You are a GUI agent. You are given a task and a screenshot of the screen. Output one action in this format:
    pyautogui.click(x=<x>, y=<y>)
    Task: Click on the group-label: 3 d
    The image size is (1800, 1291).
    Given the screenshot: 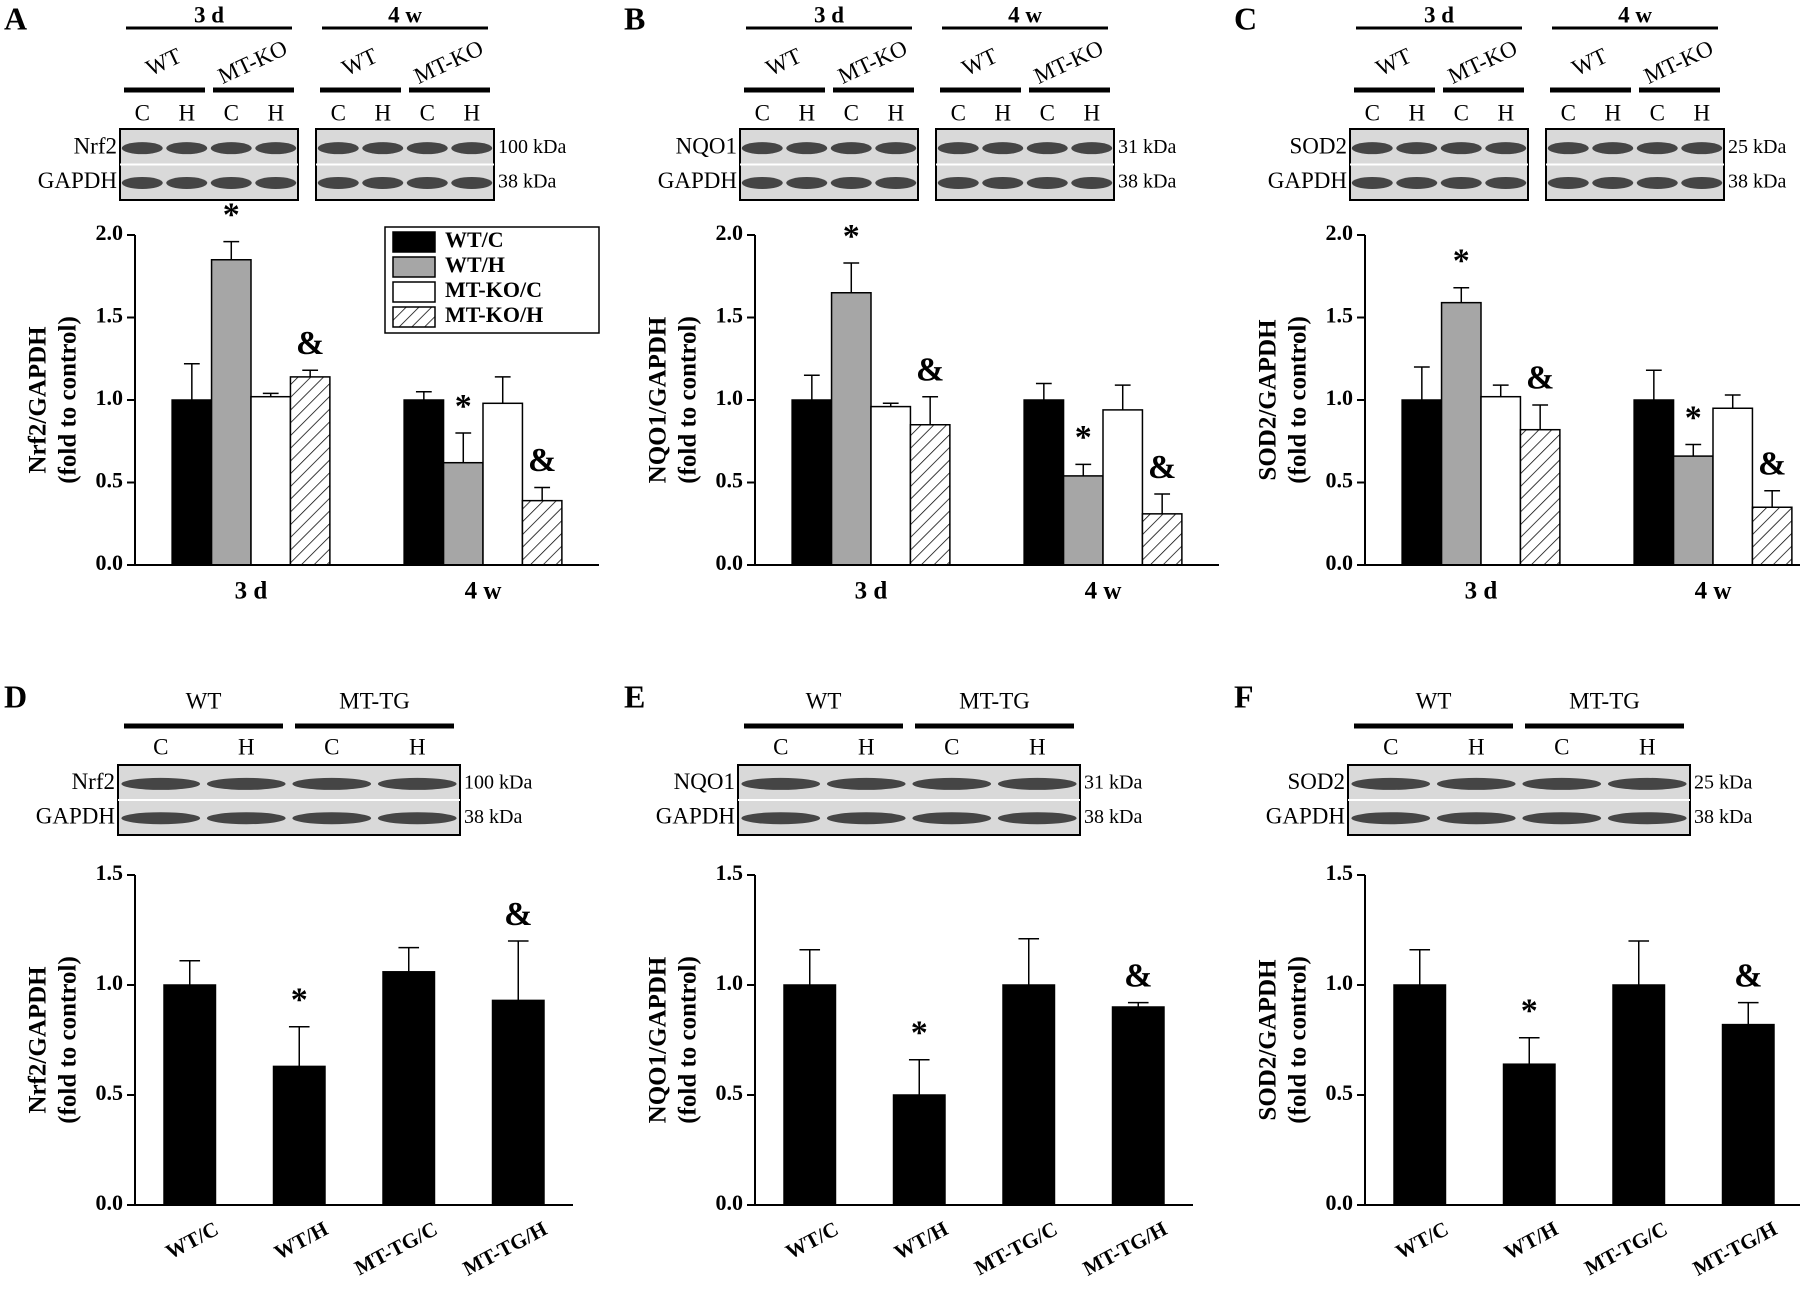 What is the action you would take?
    pyautogui.click(x=829, y=14)
    